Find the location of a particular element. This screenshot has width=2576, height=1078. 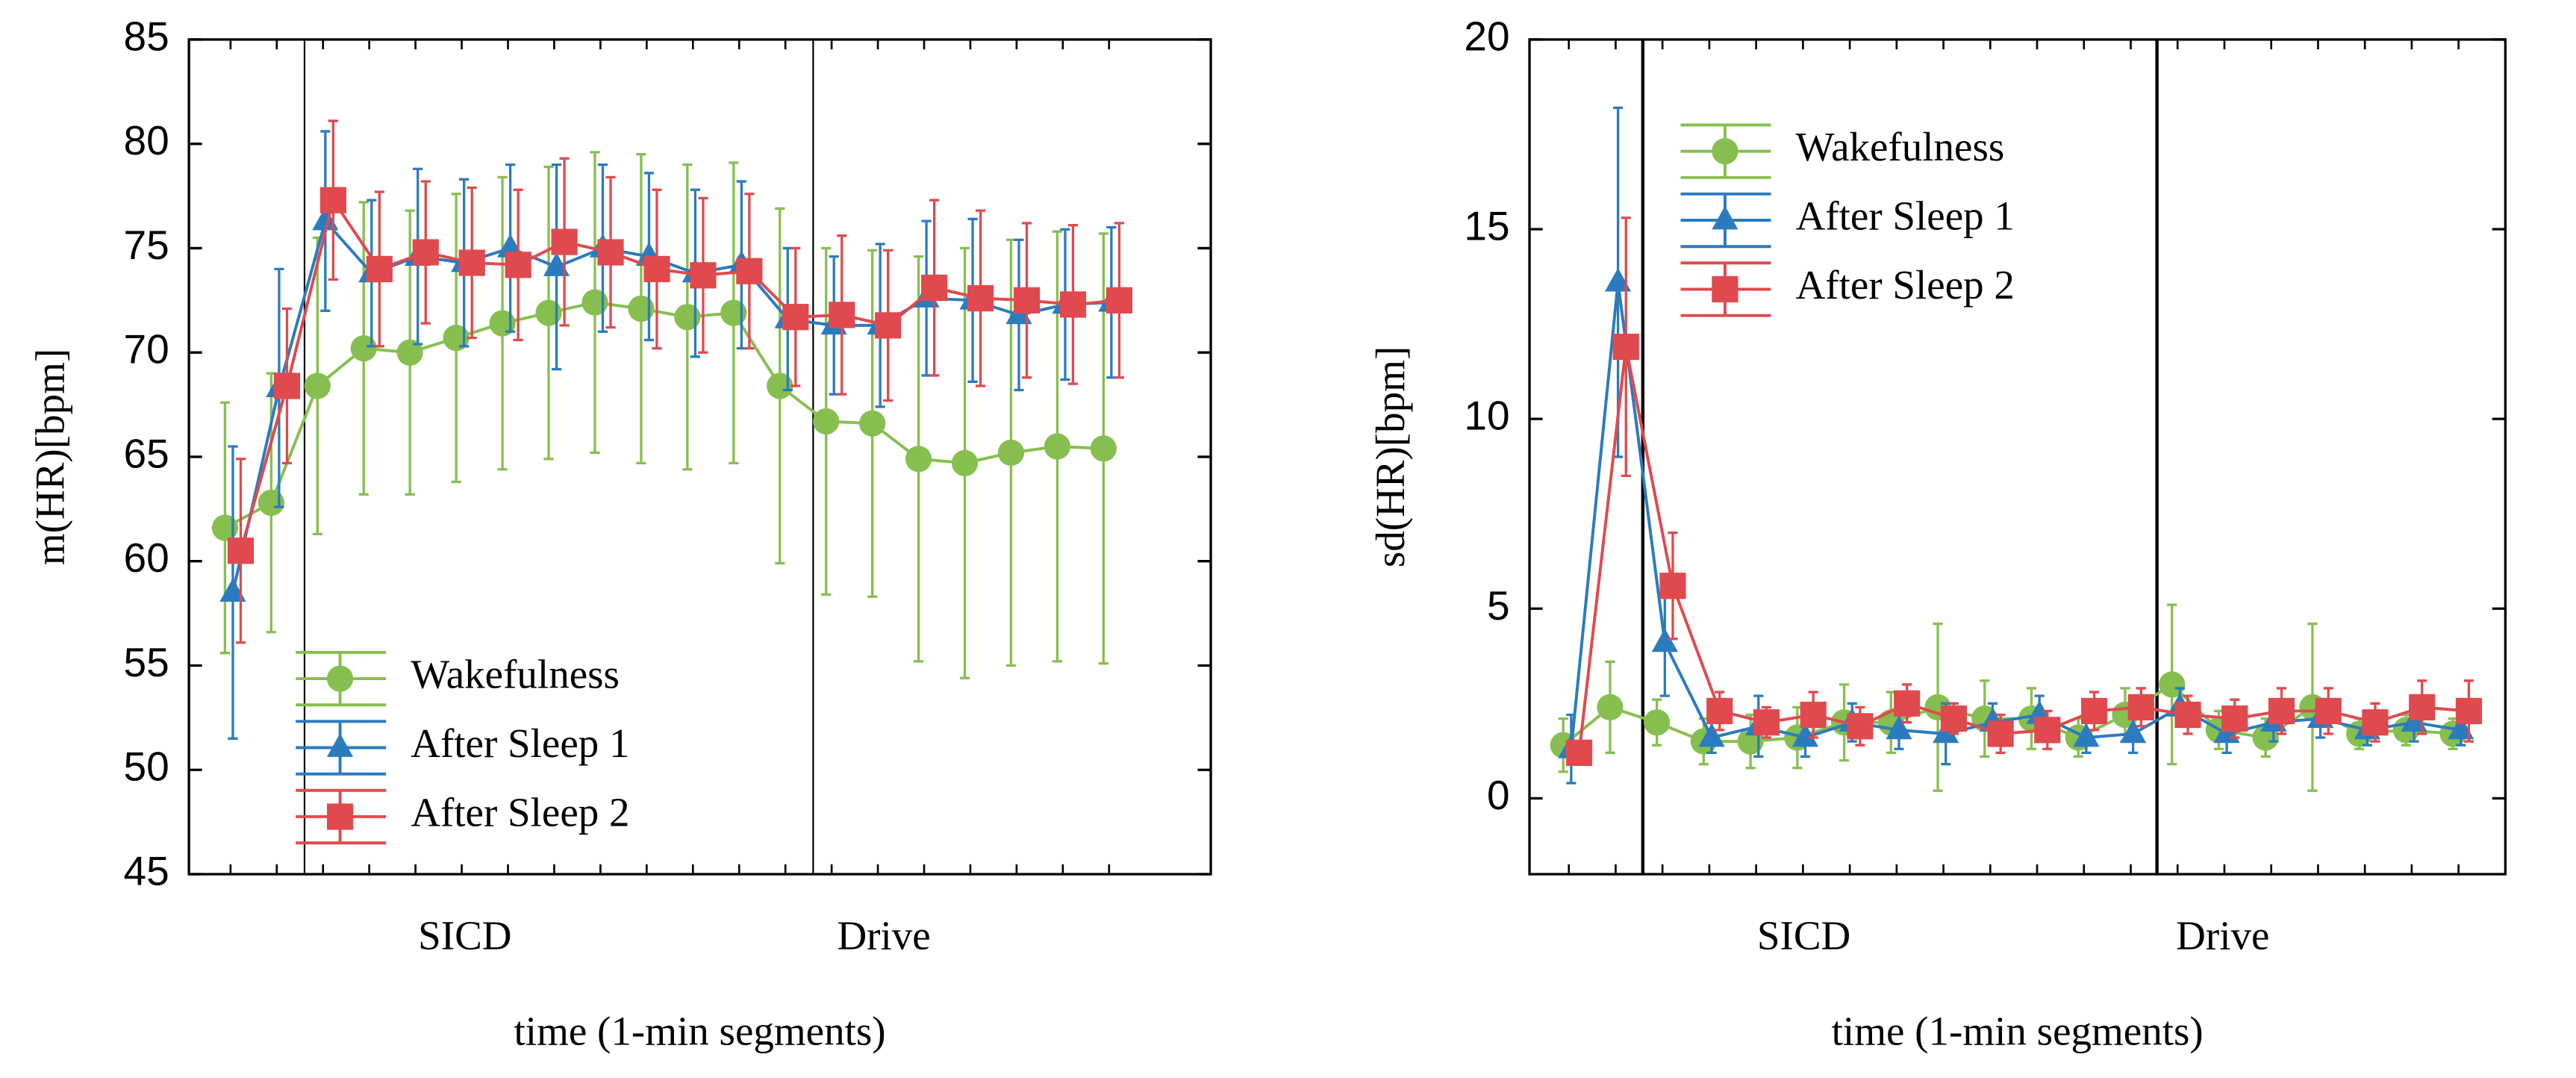

y-tick-label: 75 is located at coordinates (146, 245).